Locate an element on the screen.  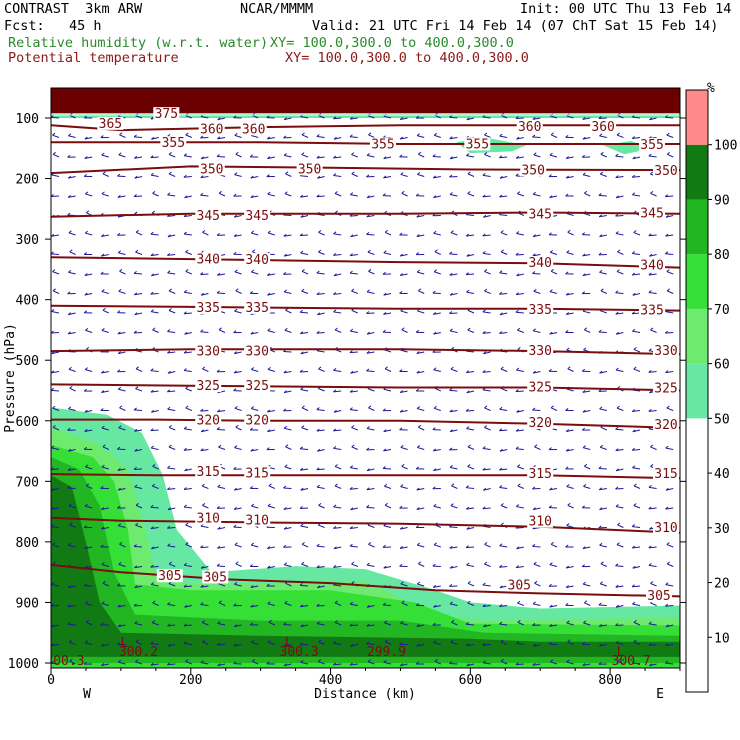
x-tick-label: 600 is located at coordinates (470, 680).